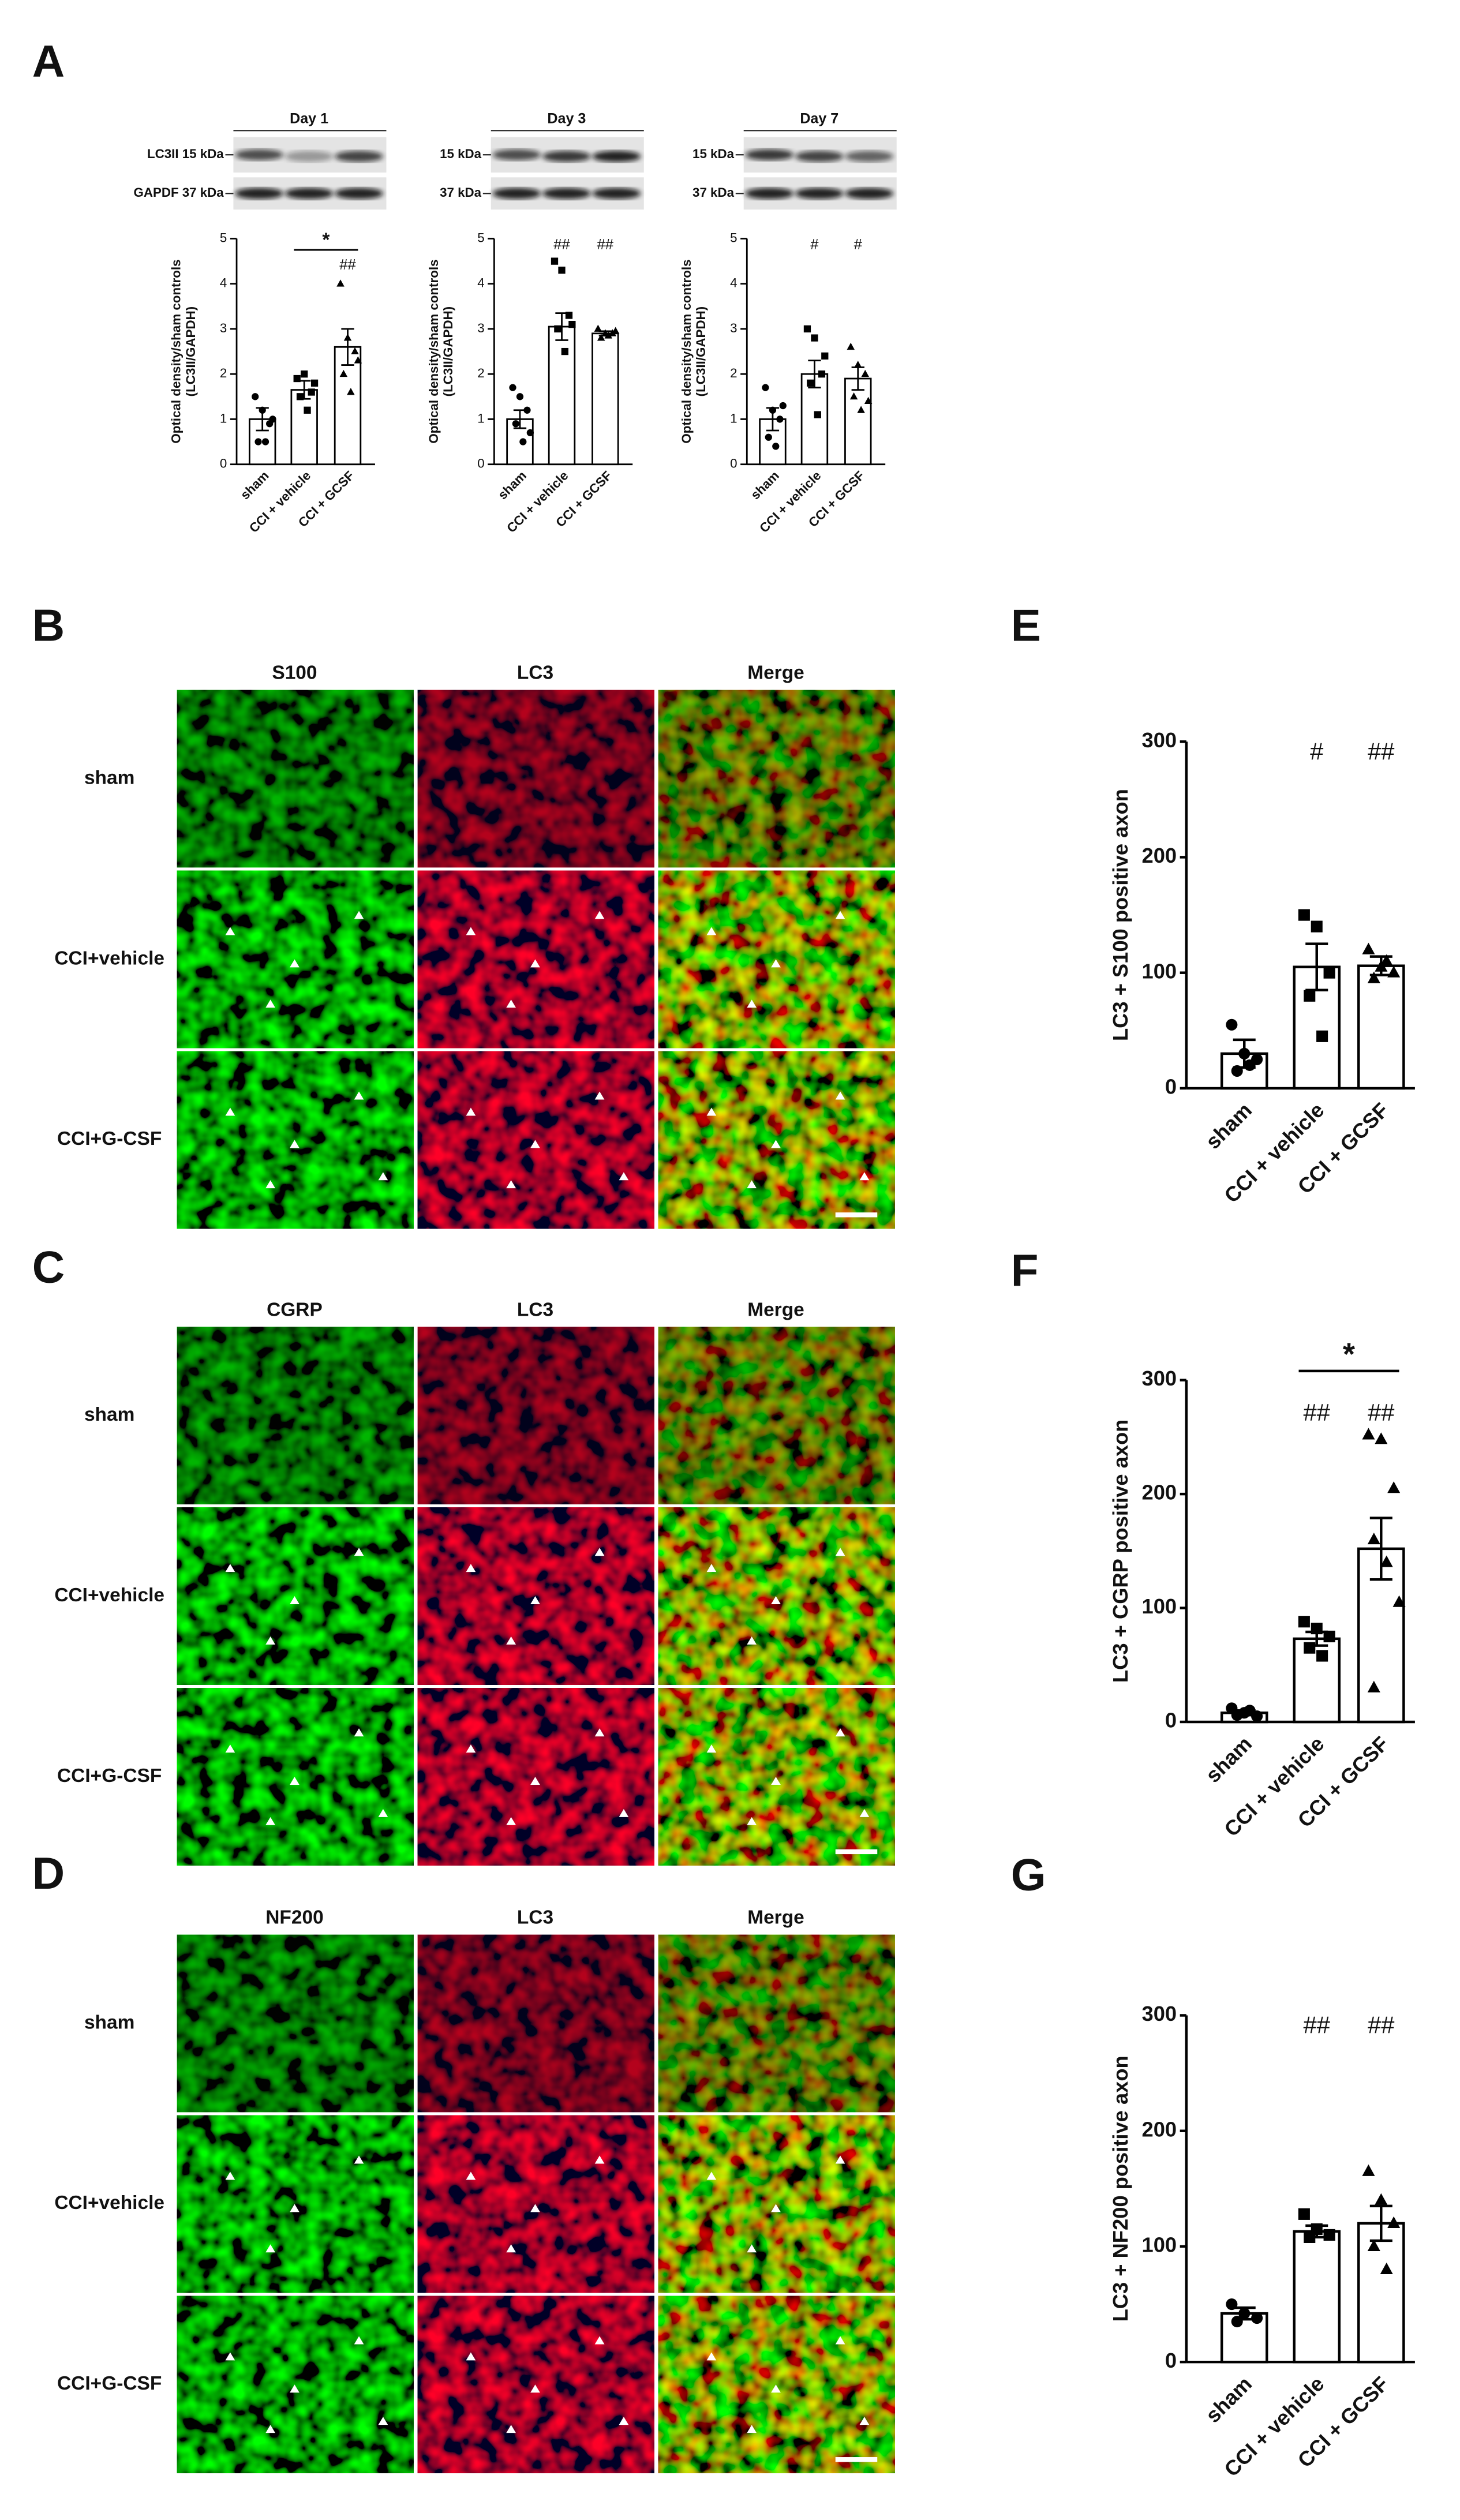  What do you see at coordinates (448, 351) in the screenshot?
I see `y-axis-label: (LC3II/GAPDH)` at bounding box center [448, 351].